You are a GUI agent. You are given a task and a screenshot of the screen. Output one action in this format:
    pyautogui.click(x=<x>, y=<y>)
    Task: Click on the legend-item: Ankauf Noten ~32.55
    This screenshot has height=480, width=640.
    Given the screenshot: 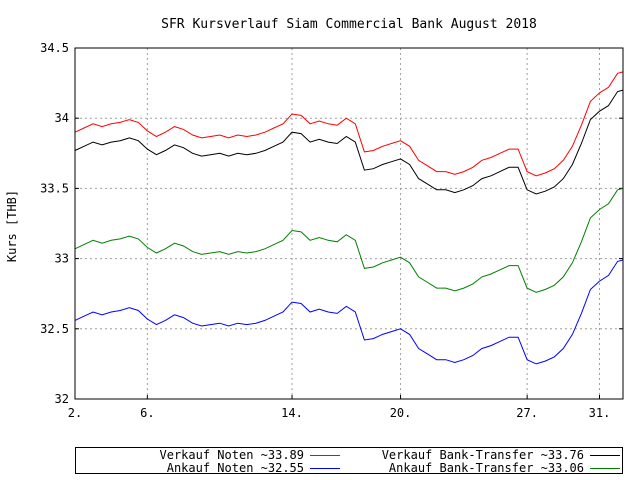 What is the action you would take?
    pyautogui.click(x=208, y=468)
    